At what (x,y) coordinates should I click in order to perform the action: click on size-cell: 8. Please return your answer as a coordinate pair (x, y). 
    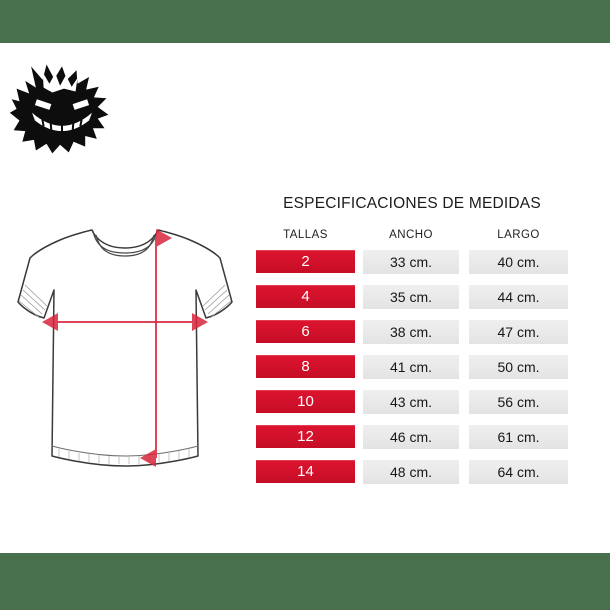
    Looking at the image, I should click on (305, 367).